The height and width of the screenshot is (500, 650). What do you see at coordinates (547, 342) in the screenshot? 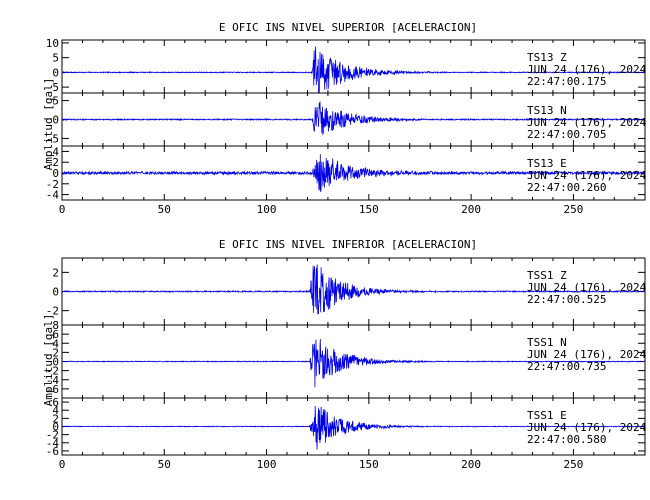
I see `station-component-label: TSS1 N` at bounding box center [547, 342].